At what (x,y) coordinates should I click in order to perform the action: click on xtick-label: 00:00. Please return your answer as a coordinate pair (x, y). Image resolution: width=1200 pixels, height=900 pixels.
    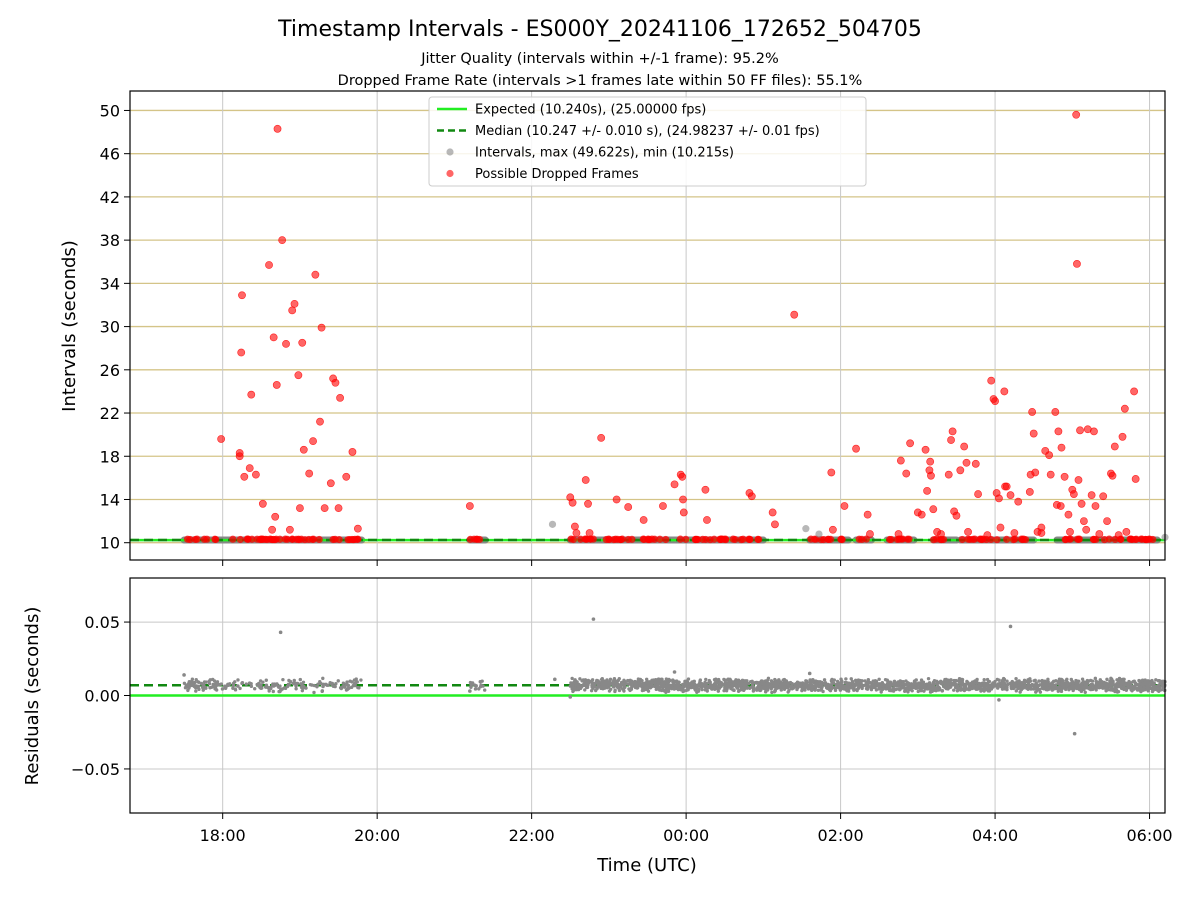
    Looking at the image, I should click on (686, 835).